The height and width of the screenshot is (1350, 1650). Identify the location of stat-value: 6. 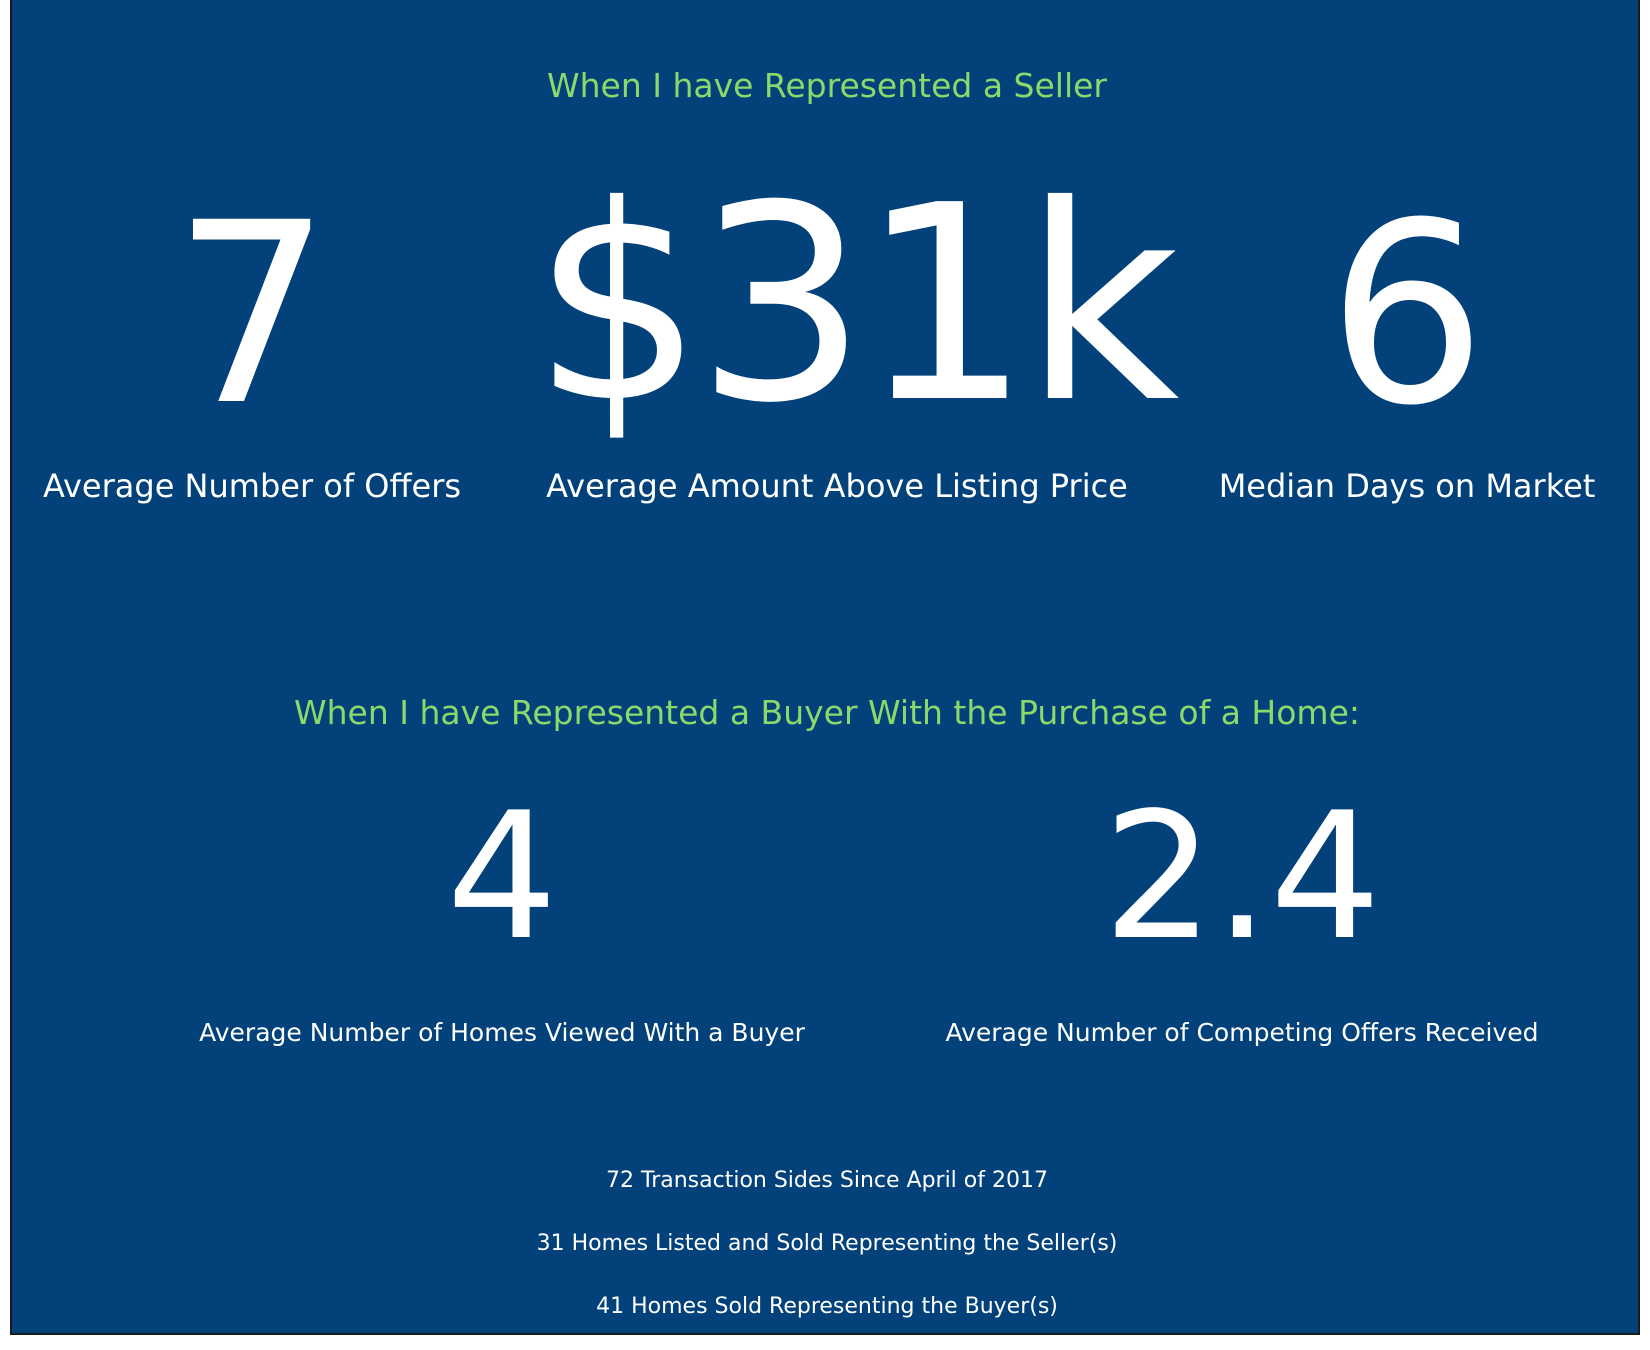
(1407, 314).